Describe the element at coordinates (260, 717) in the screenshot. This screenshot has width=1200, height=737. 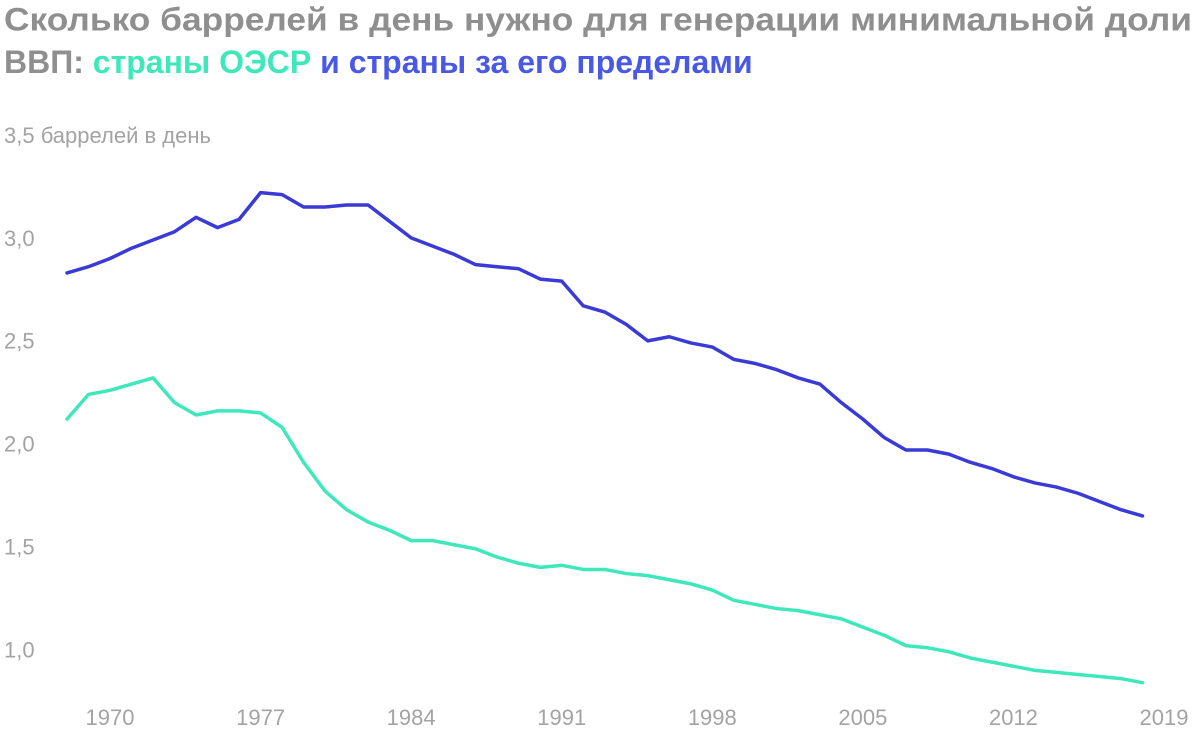
I see `x-tick-label: 1977` at that location.